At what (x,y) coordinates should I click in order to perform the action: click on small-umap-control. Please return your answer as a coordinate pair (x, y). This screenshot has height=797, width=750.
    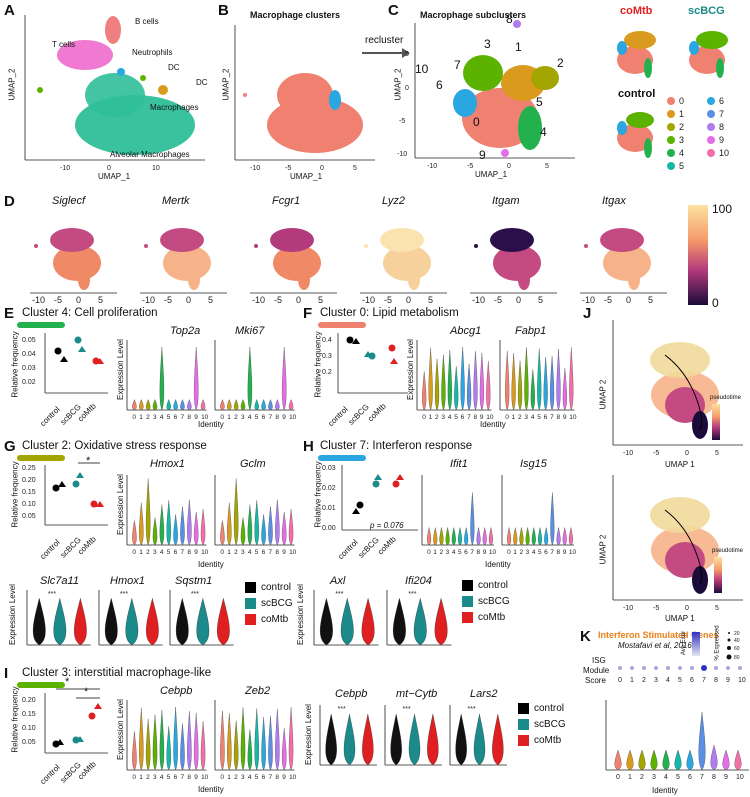
    Looking at the image, I should click on (635, 135).